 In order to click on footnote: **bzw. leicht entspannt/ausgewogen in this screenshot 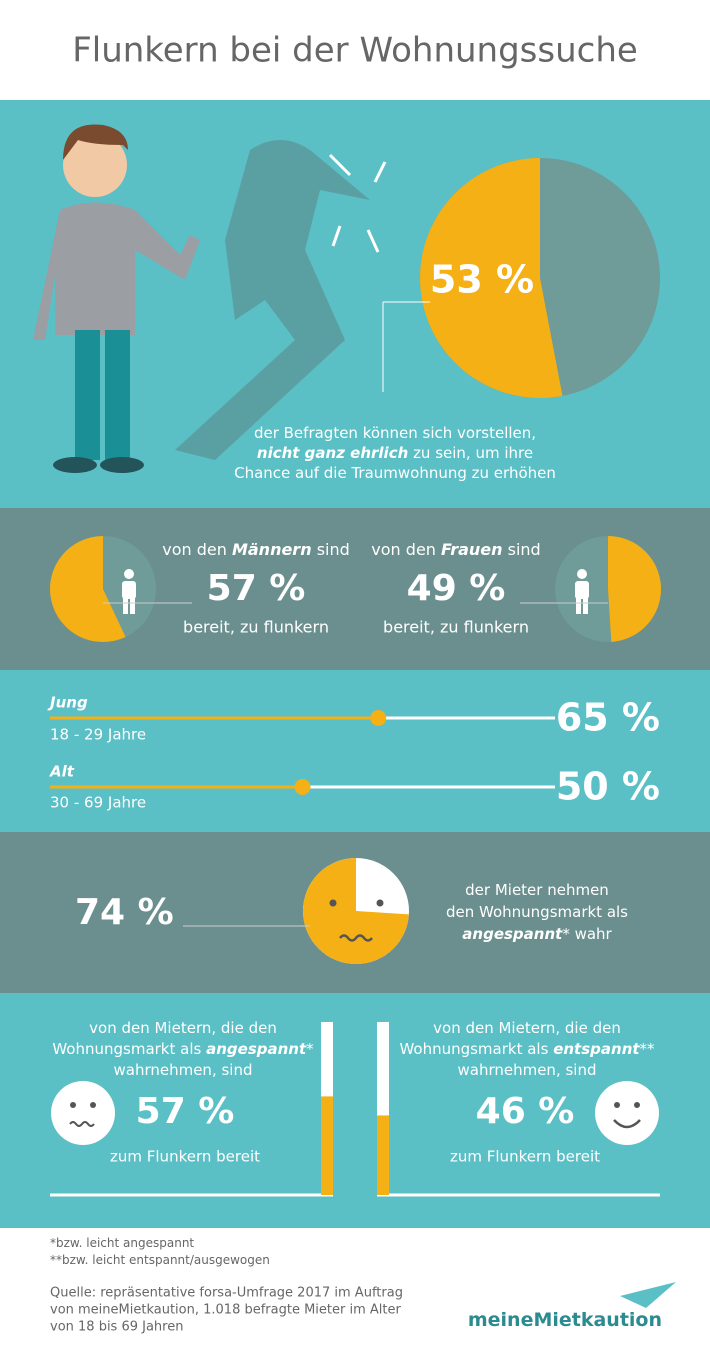, I will do `click(160, 1260)`.